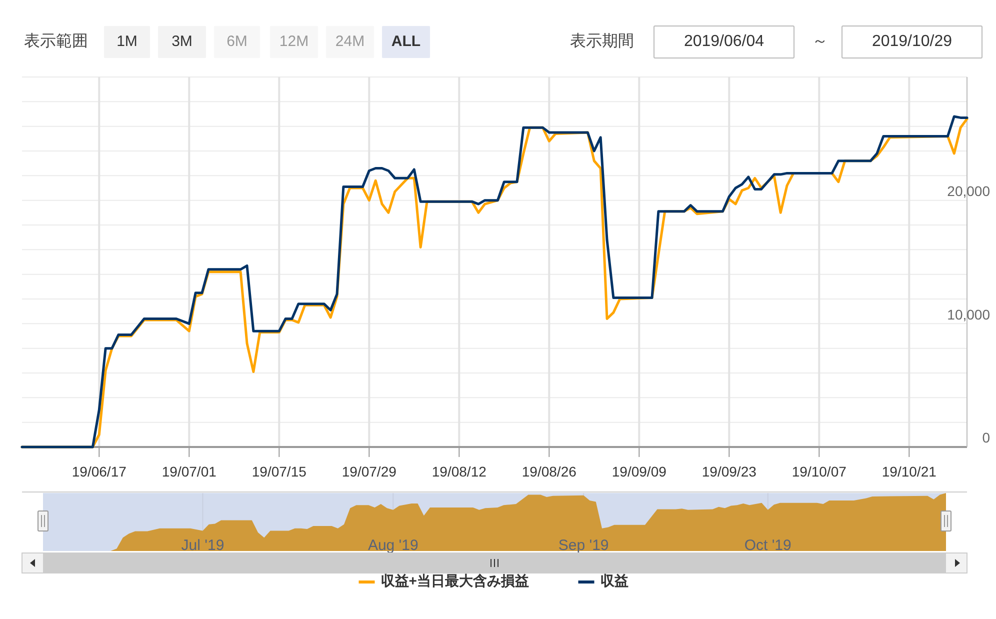 The width and height of the screenshot is (996, 619). Describe the element at coordinates (99, 472) in the screenshot. I see `x-tick-label: 19/06/17` at that location.